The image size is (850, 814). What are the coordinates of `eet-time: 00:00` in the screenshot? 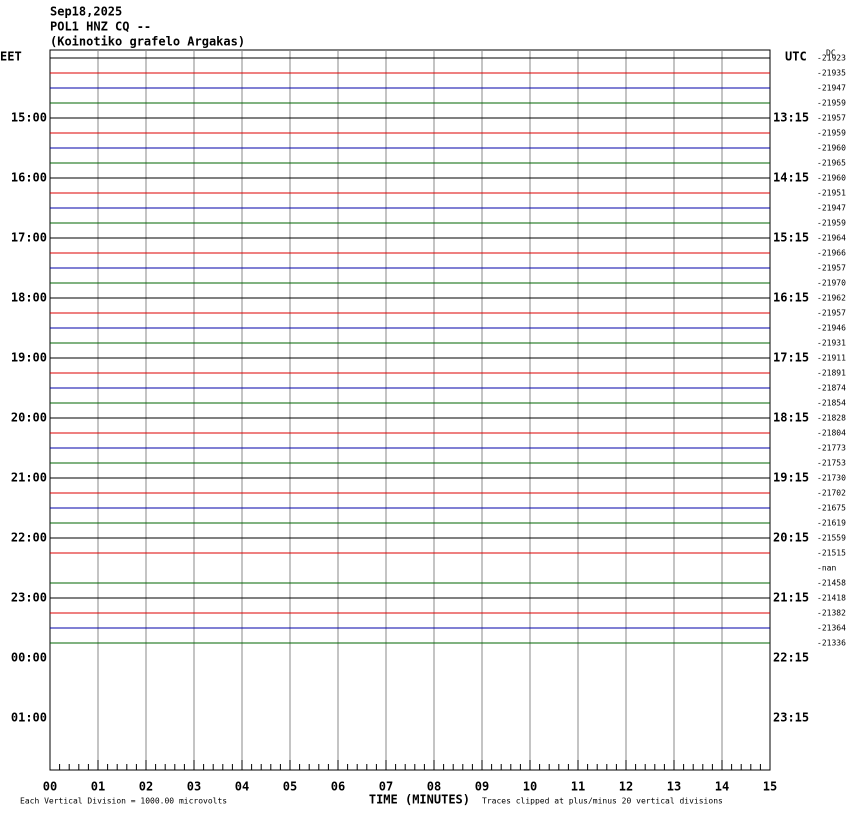 It's located at (29, 658).